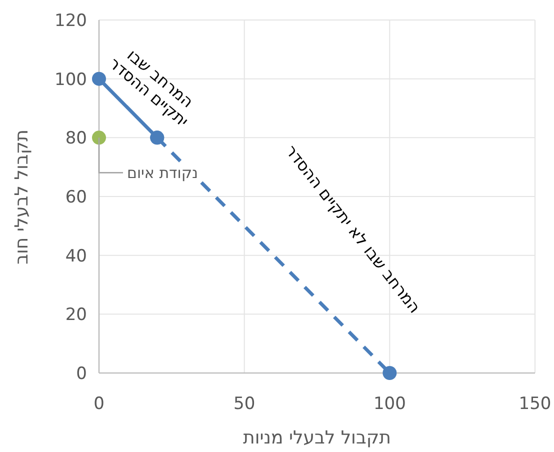  What do you see at coordinates (22, 196) in the screenshot?
I see `y-axis-title: תקבול לבעלי חוב` at bounding box center [22, 196].